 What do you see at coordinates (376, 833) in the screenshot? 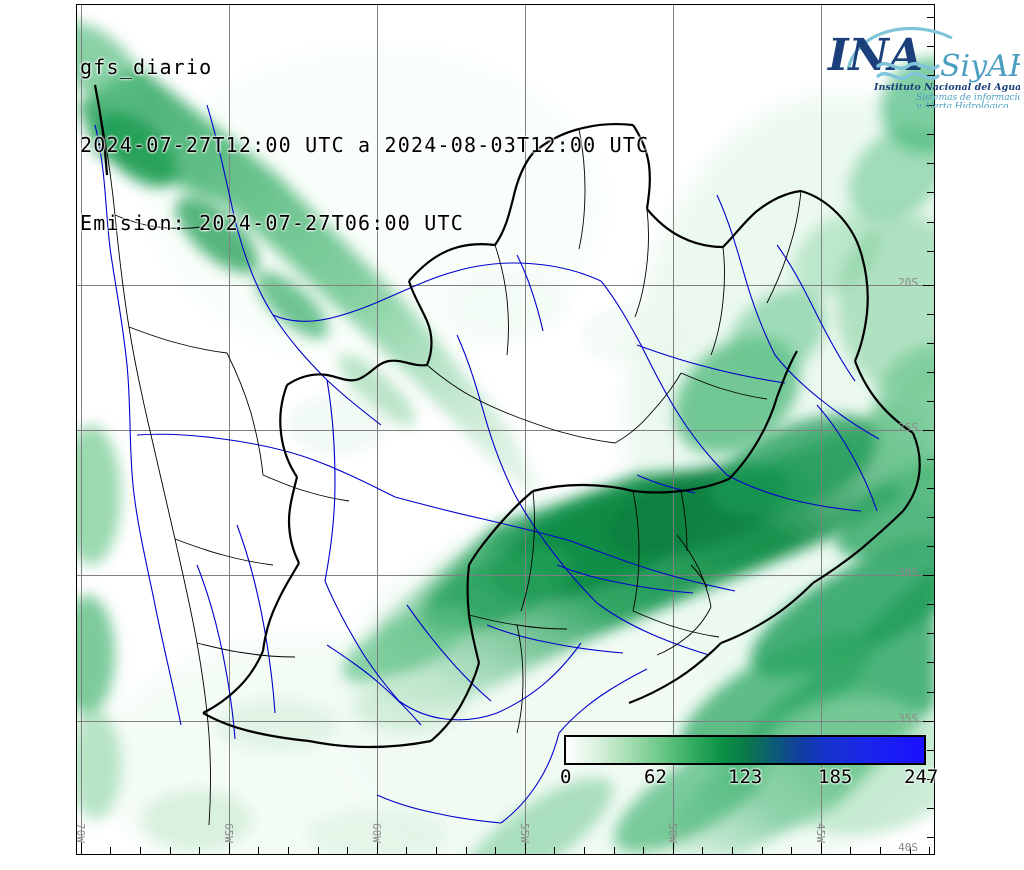
I see `lon-label-60w: 60W` at bounding box center [376, 833].